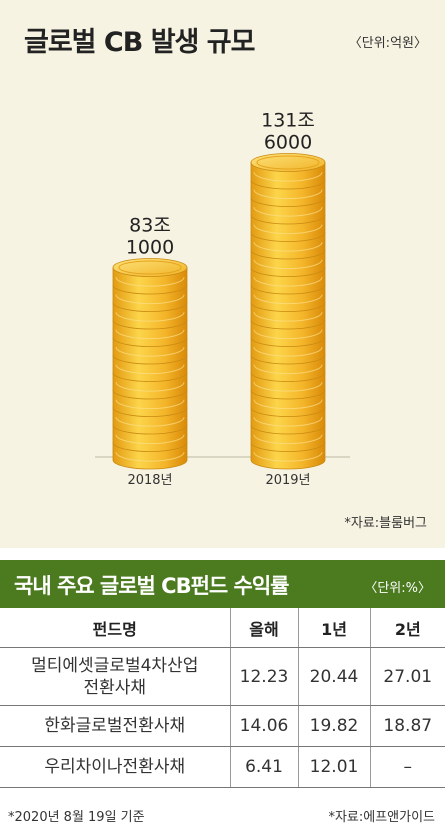 This screenshot has height=838, width=445. Describe the element at coordinates (264, 628) in the screenshot. I see `header-ytd: 올해` at that location.